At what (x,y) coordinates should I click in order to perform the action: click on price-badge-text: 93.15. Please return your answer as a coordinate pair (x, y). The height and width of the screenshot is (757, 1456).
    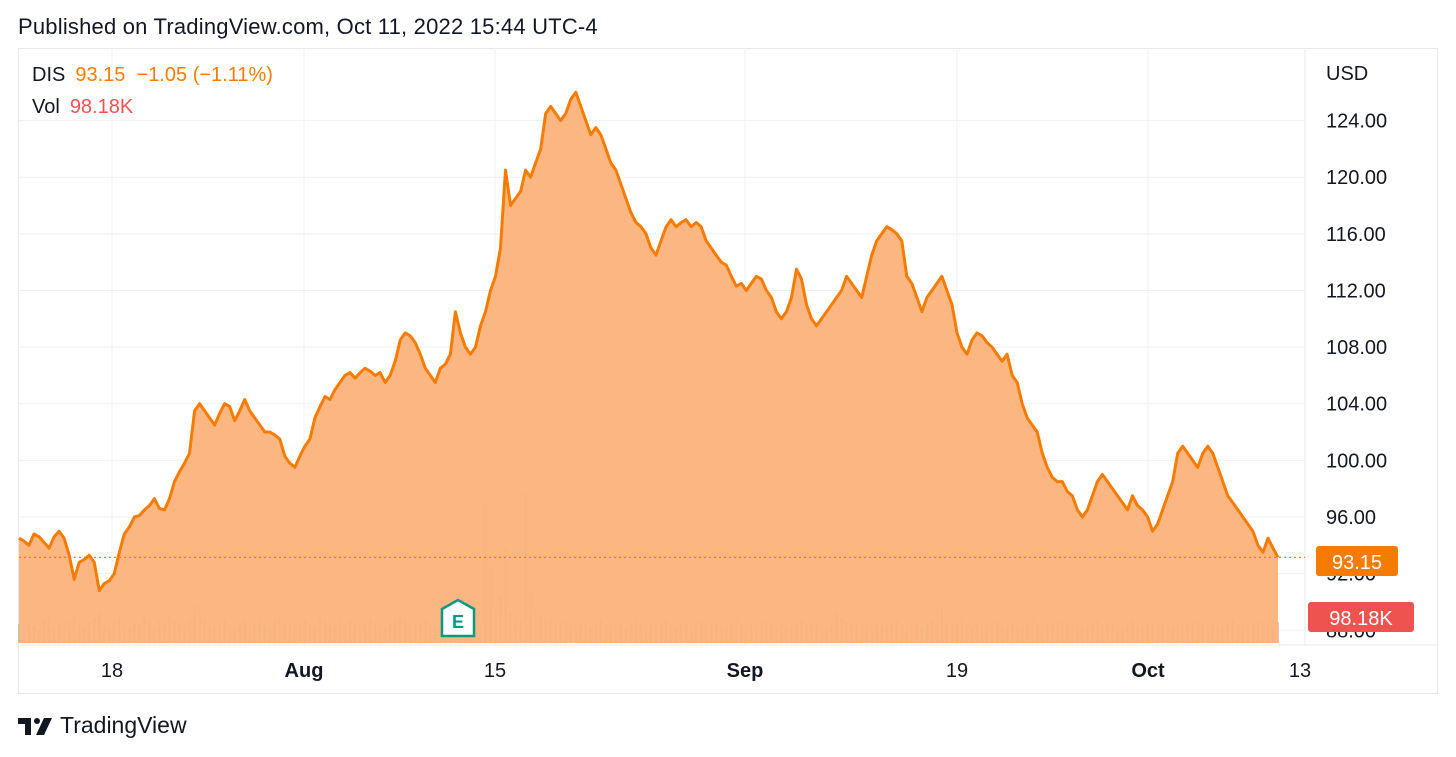
    Looking at the image, I should click on (1357, 563).